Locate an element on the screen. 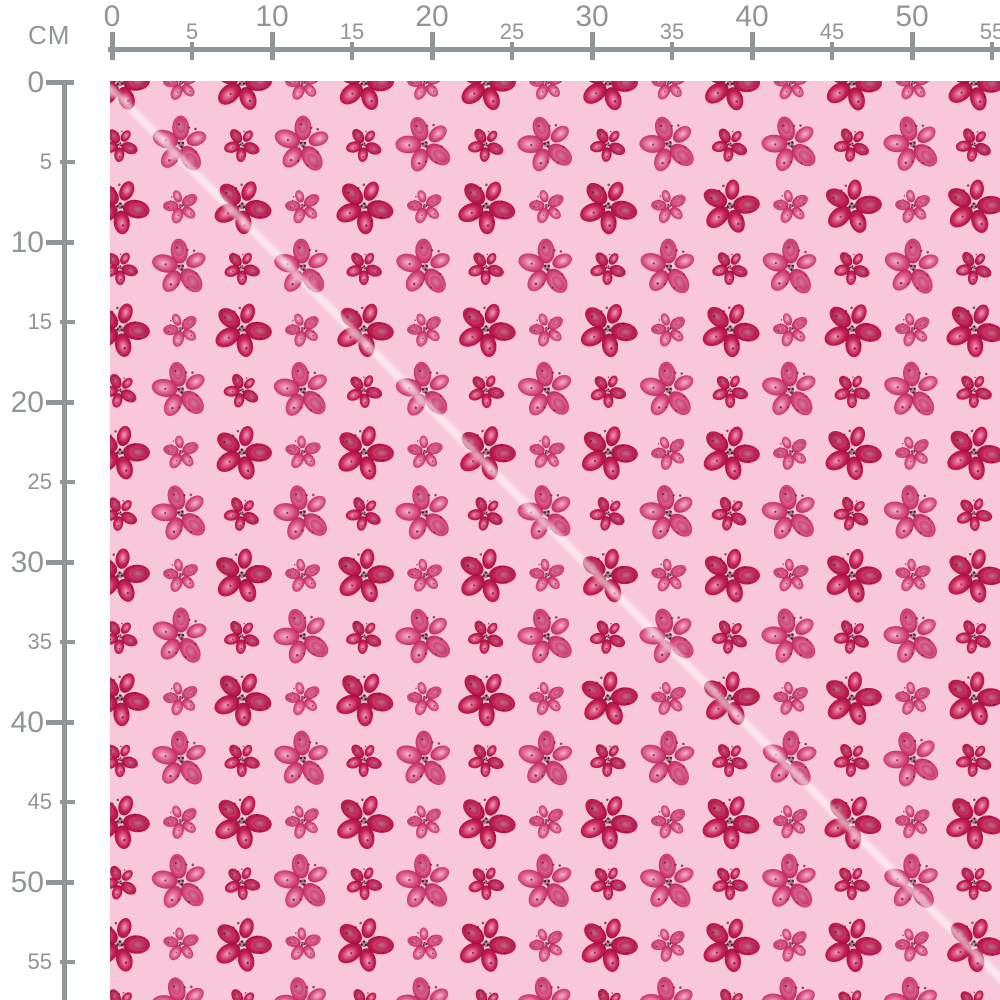  ruler-top-tick-label: 10 is located at coordinates (272, 16).